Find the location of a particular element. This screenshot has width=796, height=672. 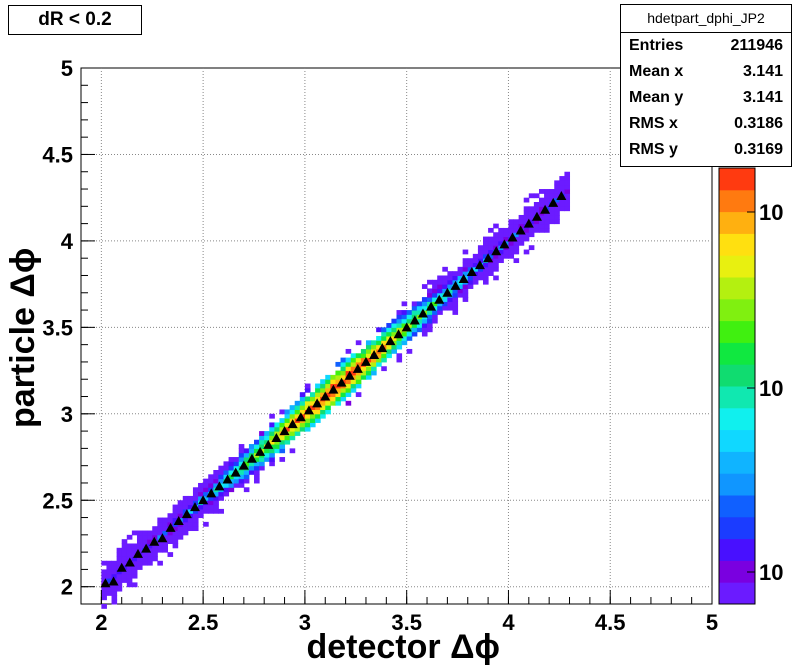

y-tick-label: 5 is located at coordinates (67, 68).